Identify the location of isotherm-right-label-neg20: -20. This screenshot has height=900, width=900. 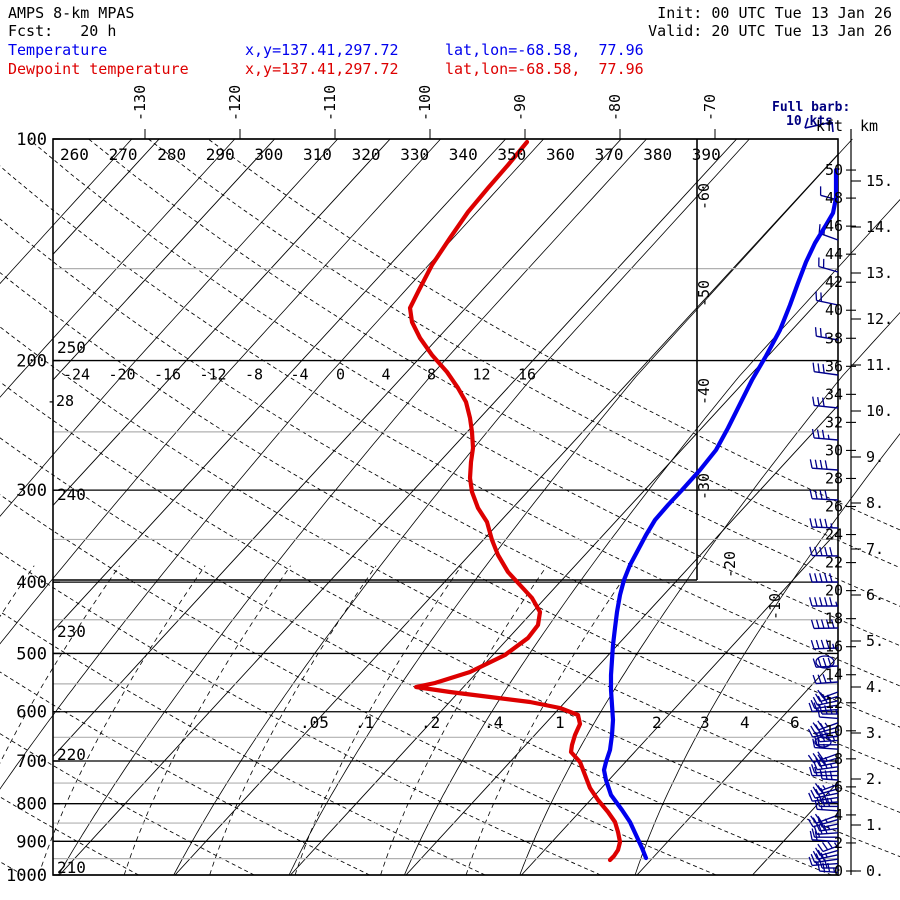
(730, 564).